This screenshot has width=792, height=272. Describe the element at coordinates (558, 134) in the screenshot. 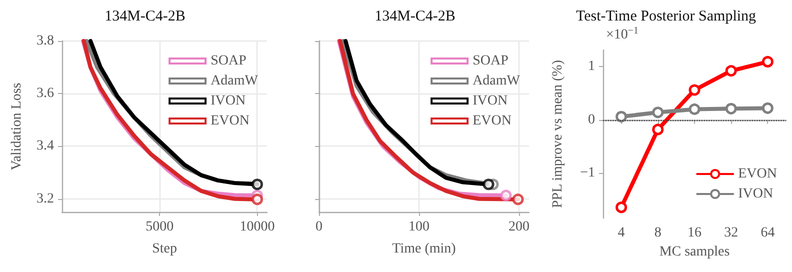

I see `y-axis-title: PPL improve vs mean (%)` at that location.